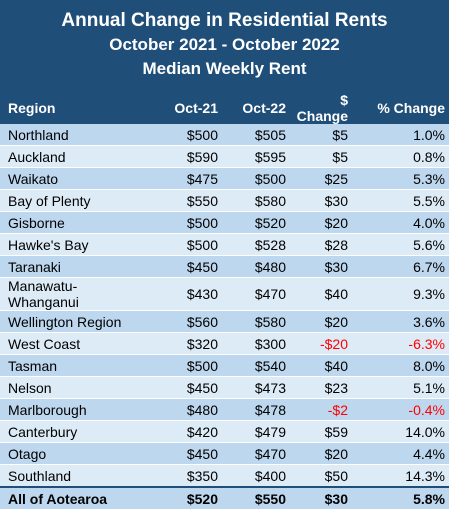 Image resolution: width=449 pixels, height=510 pixels. Describe the element at coordinates (256, 431) in the screenshot. I see `cell-oct22: $479` at that location.